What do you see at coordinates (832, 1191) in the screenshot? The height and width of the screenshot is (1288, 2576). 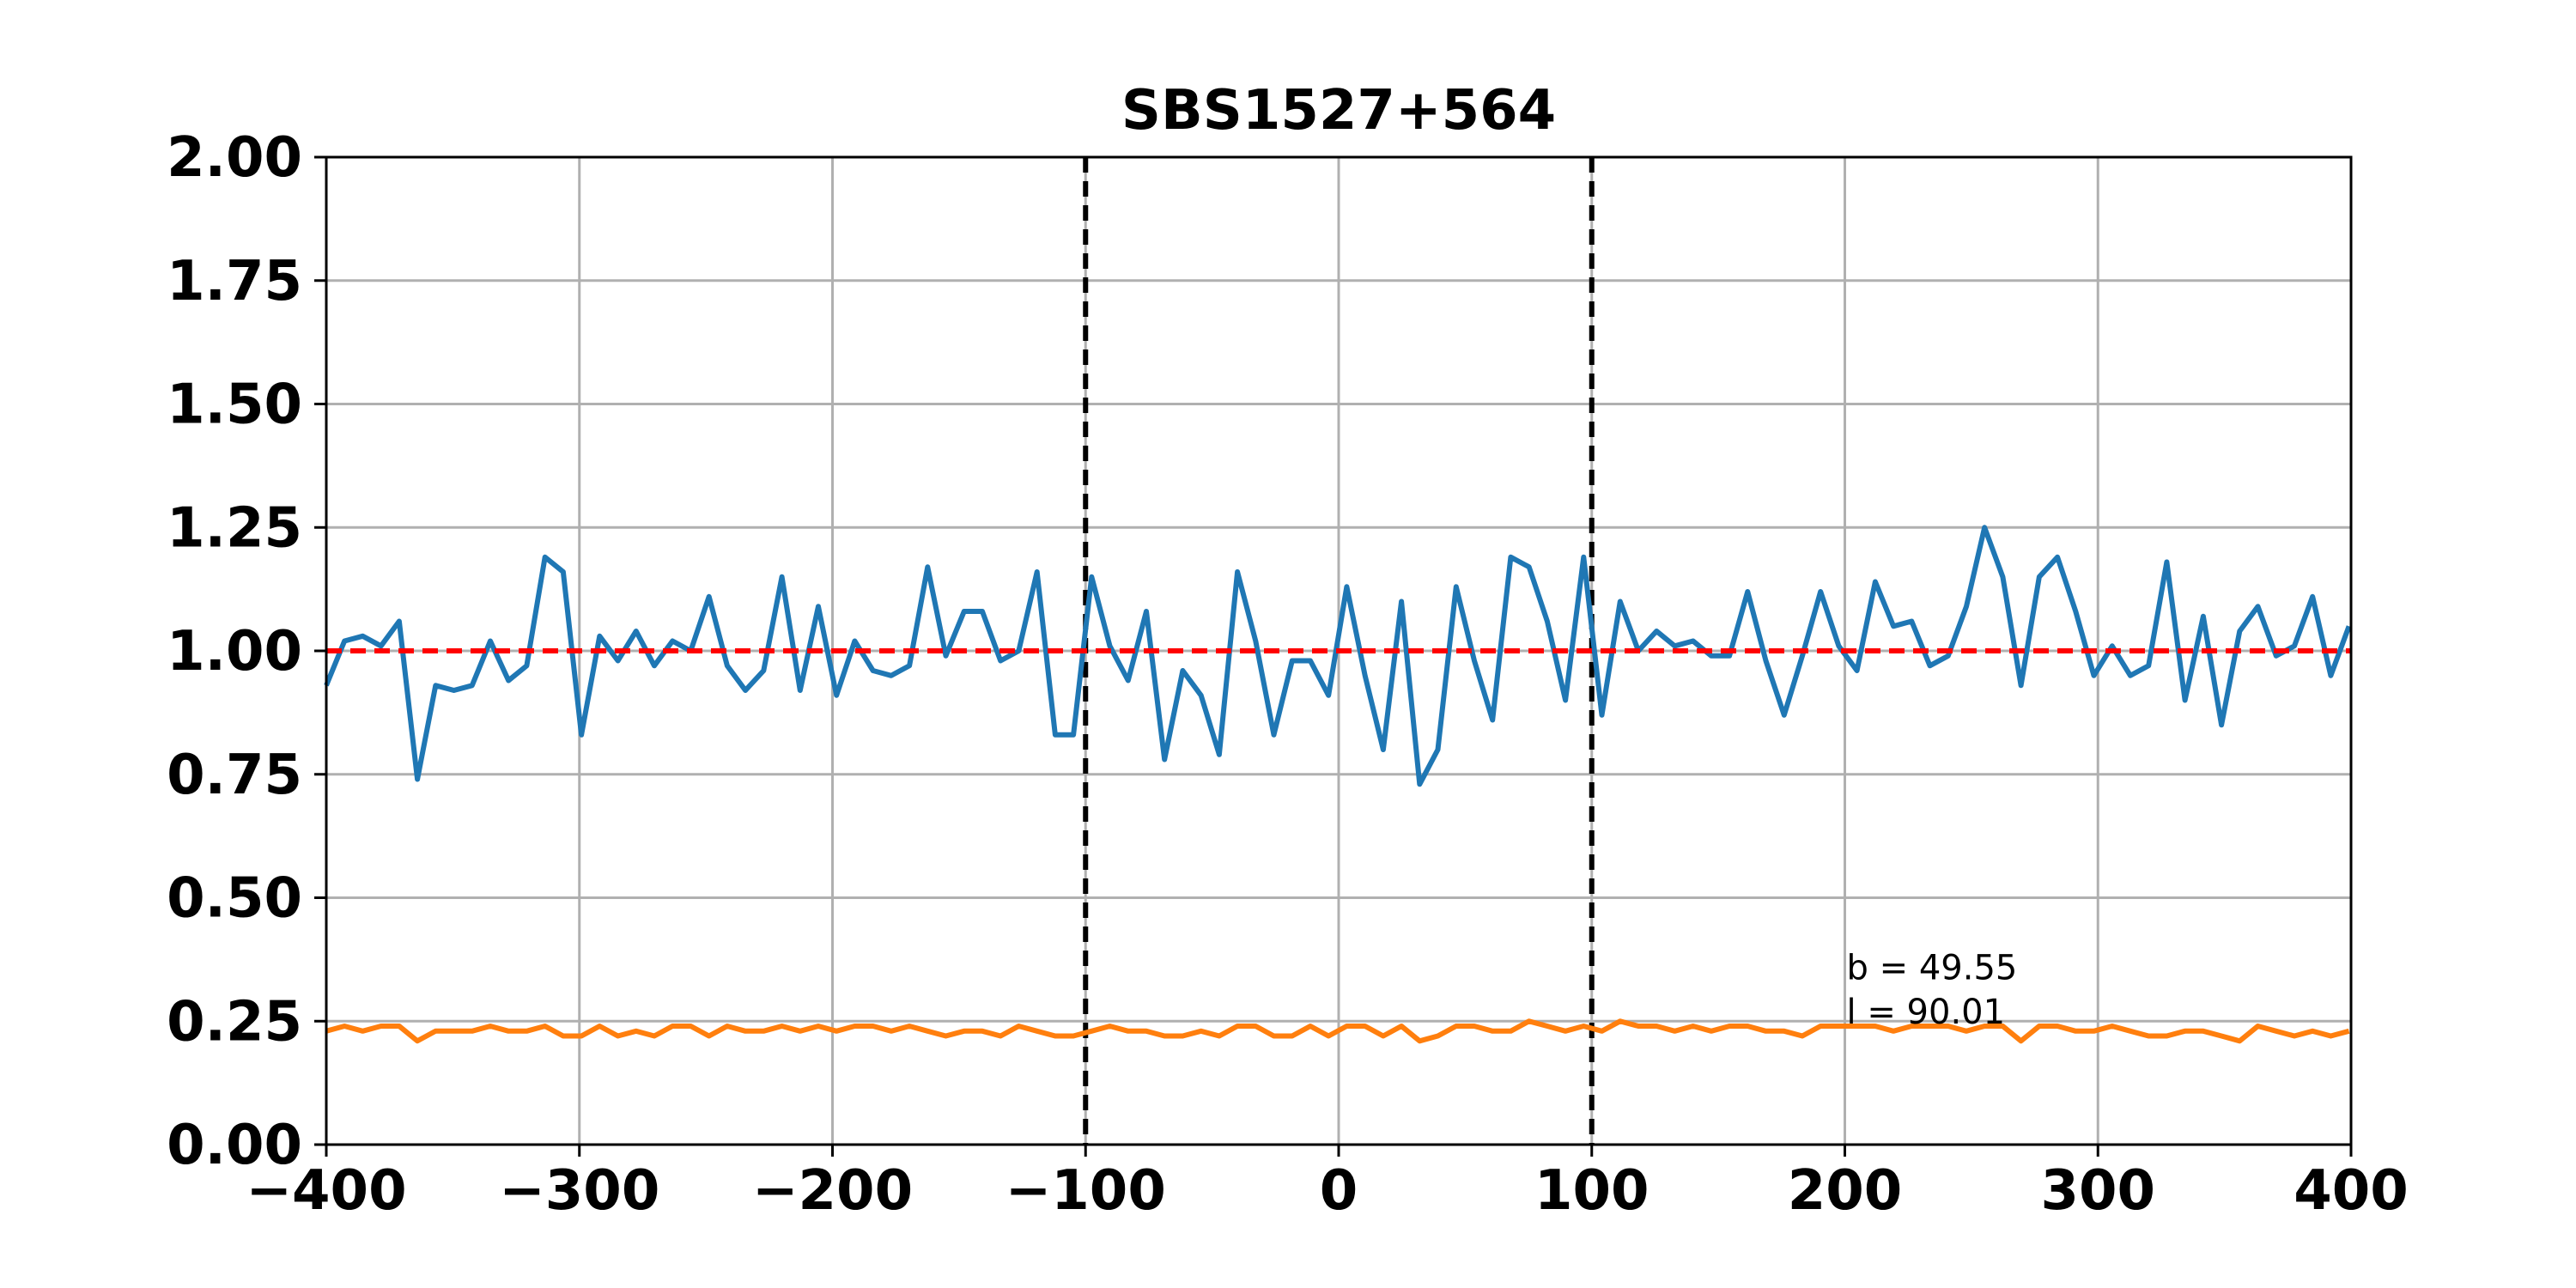 I see `x-tick-label: −200` at bounding box center [832, 1191].